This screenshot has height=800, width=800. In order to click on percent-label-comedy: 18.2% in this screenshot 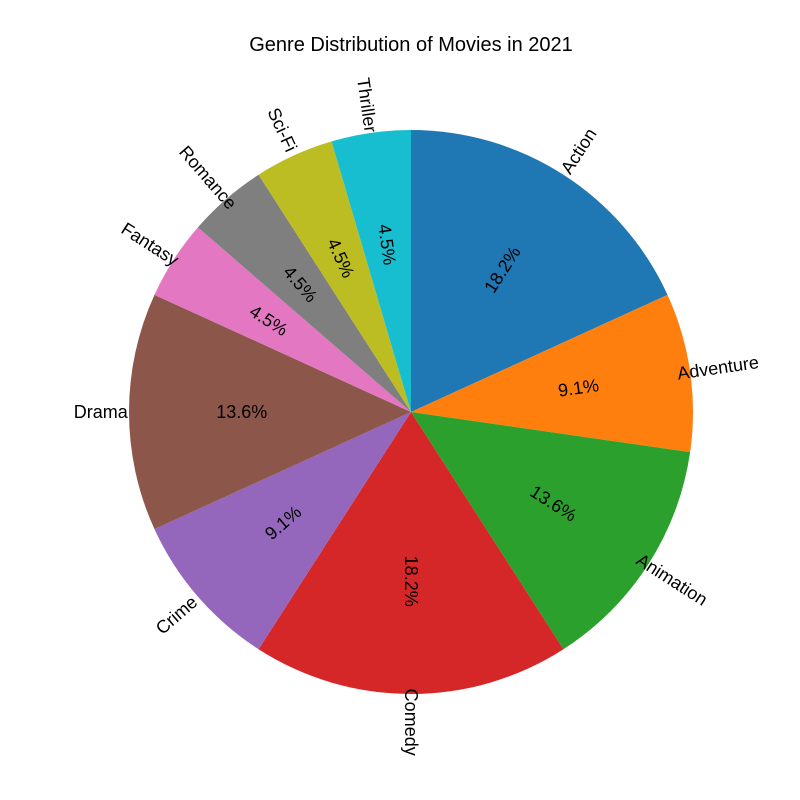, I will do `click(411, 581)`.